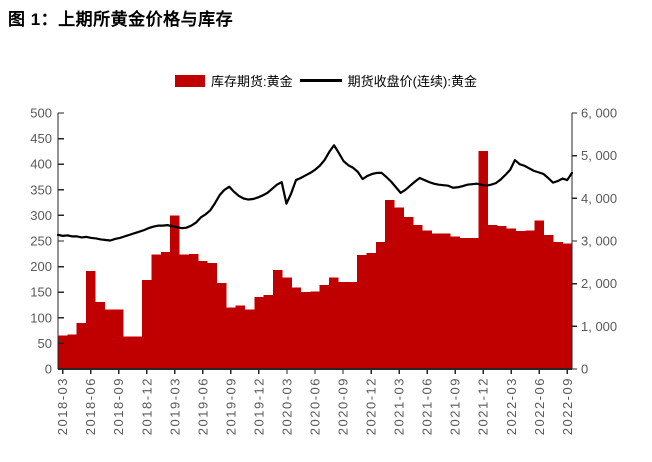  I want to click on chart-legend: 库存期货:黄金 期货收盘价(连续):黄金, so click(326, 80).